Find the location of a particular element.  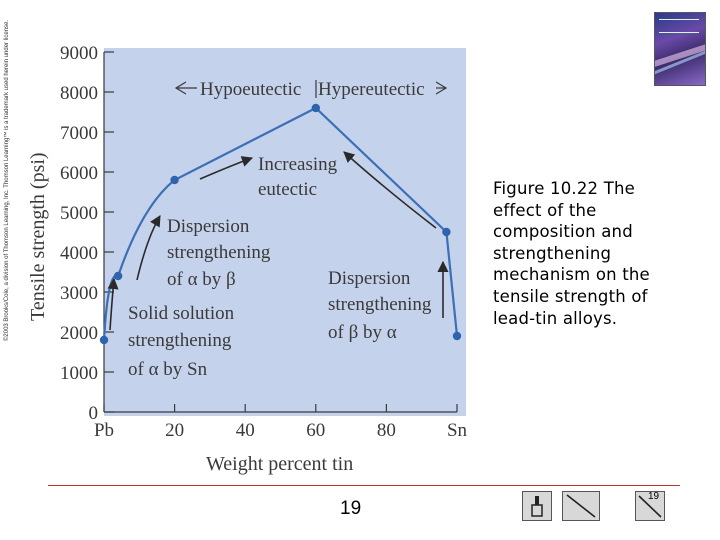

y-tick-label: 7000 is located at coordinates (79, 133).